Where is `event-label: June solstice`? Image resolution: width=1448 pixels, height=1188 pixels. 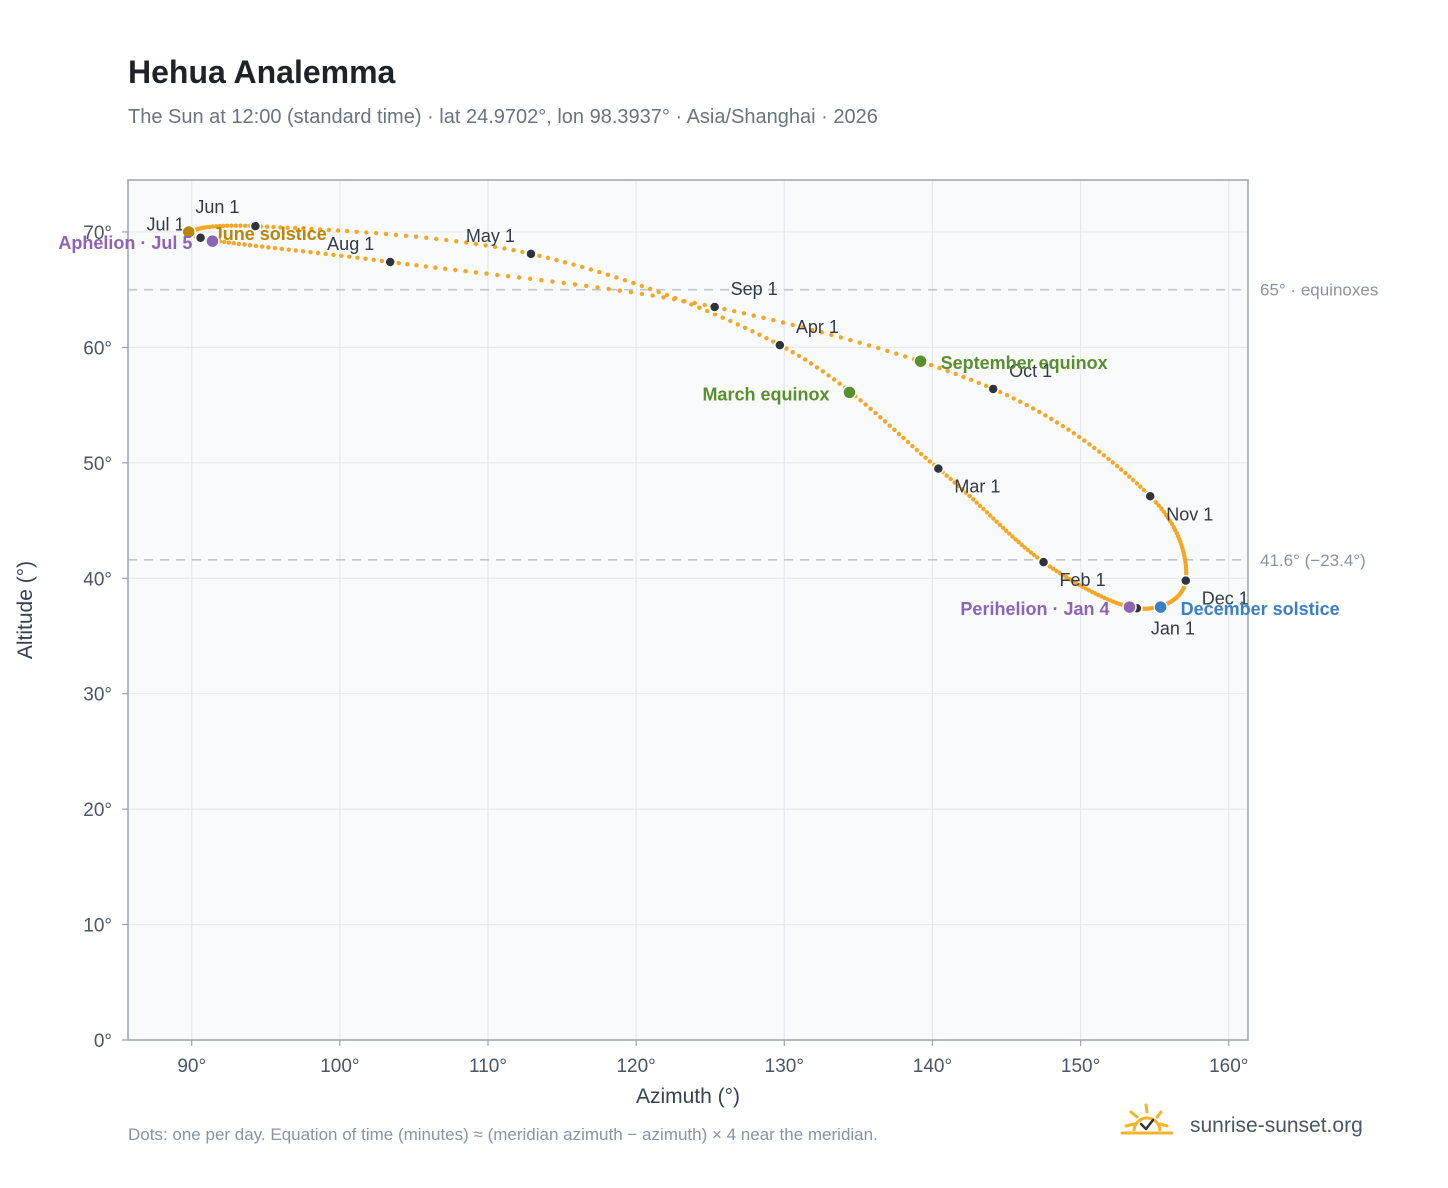
event-label: June solstice is located at coordinates (270, 234).